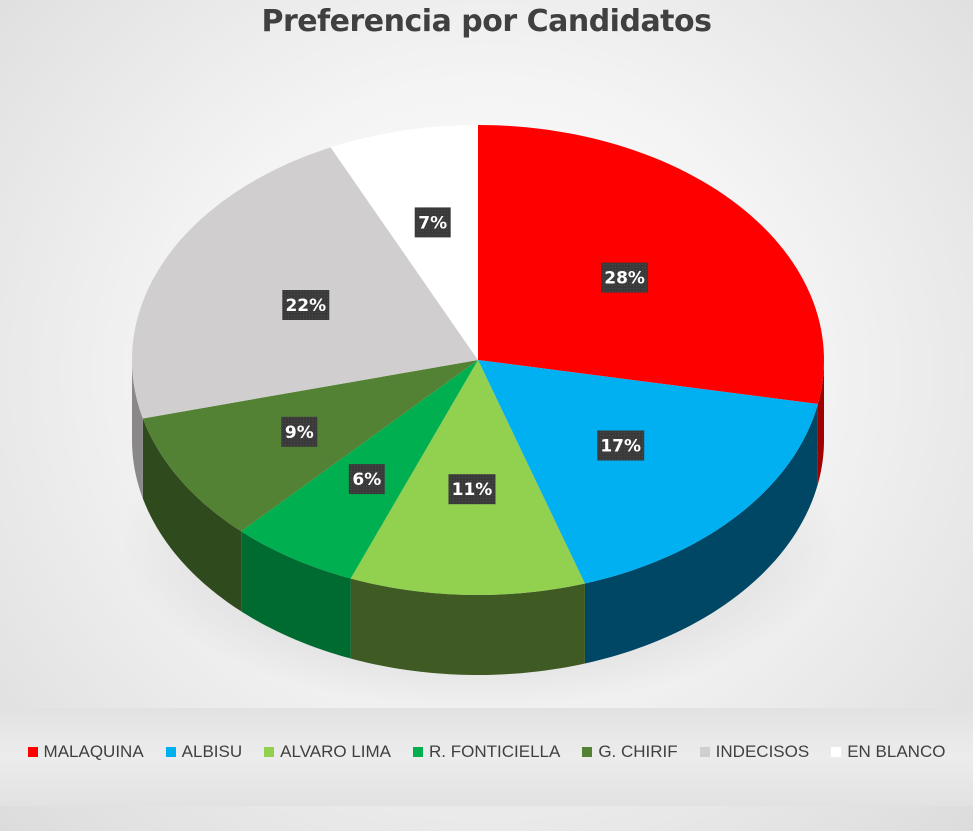 Image resolution: width=973 pixels, height=831 pixels. I want to click on data-label-indecisos: 22%, so click(306, 305).